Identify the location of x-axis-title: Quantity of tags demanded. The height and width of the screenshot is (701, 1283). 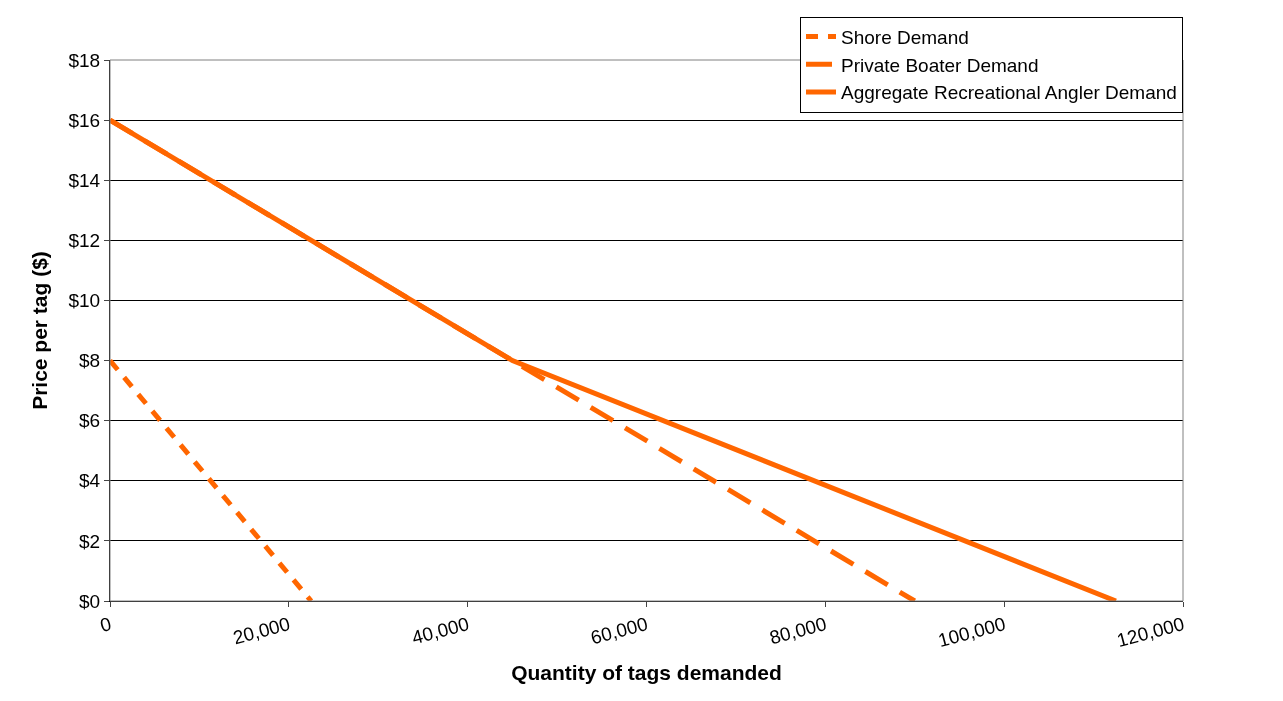
(646, 673).